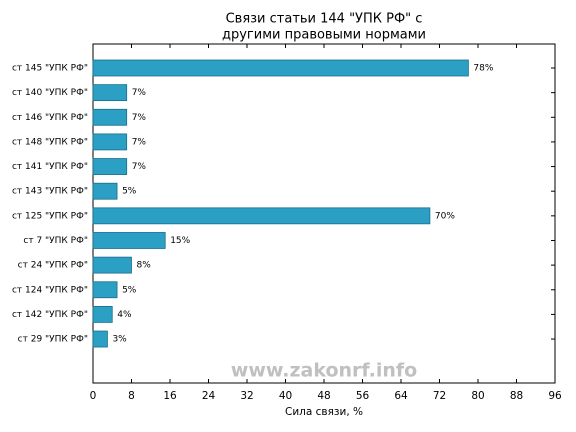  Describe the element at coordinates (50, 142) in the screenshot. I see `y-tick-label: ст 148 "УПК РФ"` at that location.